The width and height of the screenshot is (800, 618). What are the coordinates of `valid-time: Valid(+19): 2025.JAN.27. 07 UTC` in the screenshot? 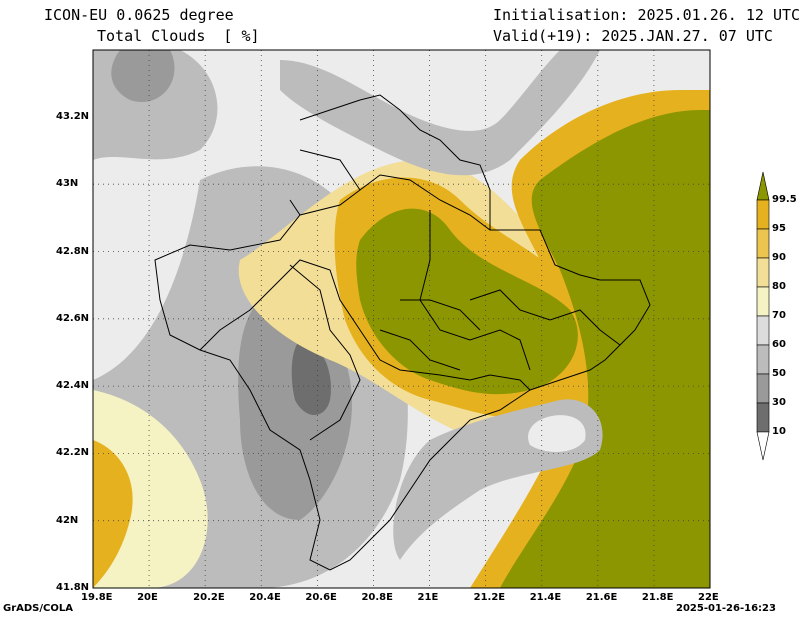 It's located at (633, 36).